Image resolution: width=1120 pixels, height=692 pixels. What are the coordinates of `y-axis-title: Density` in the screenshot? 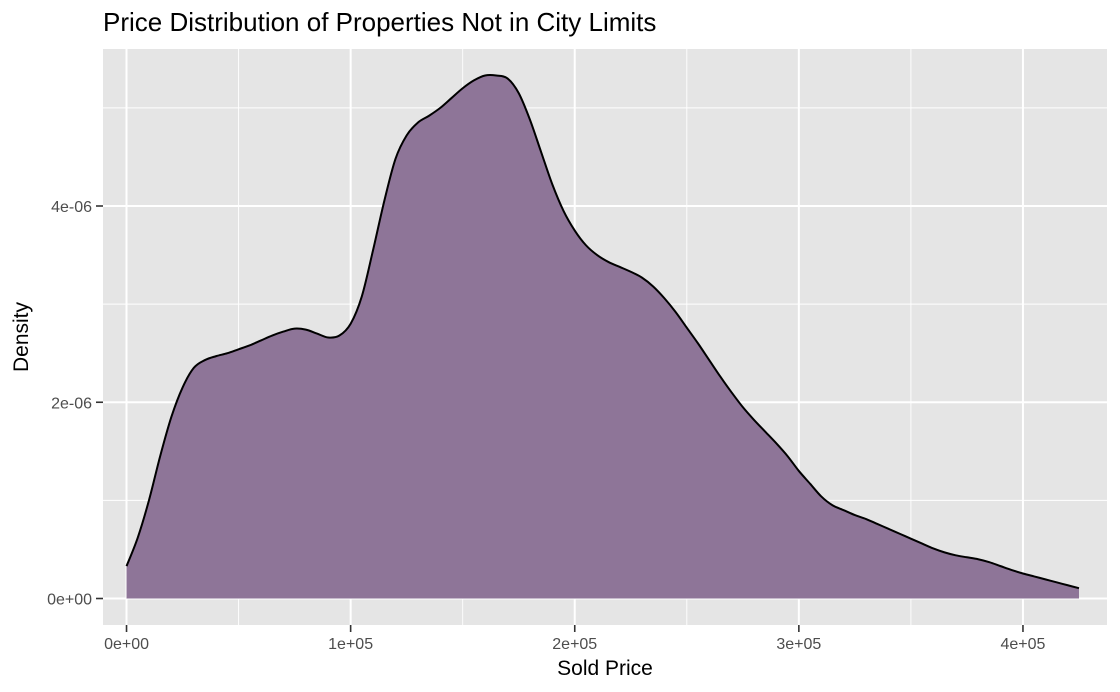 It's located at (21, 336).